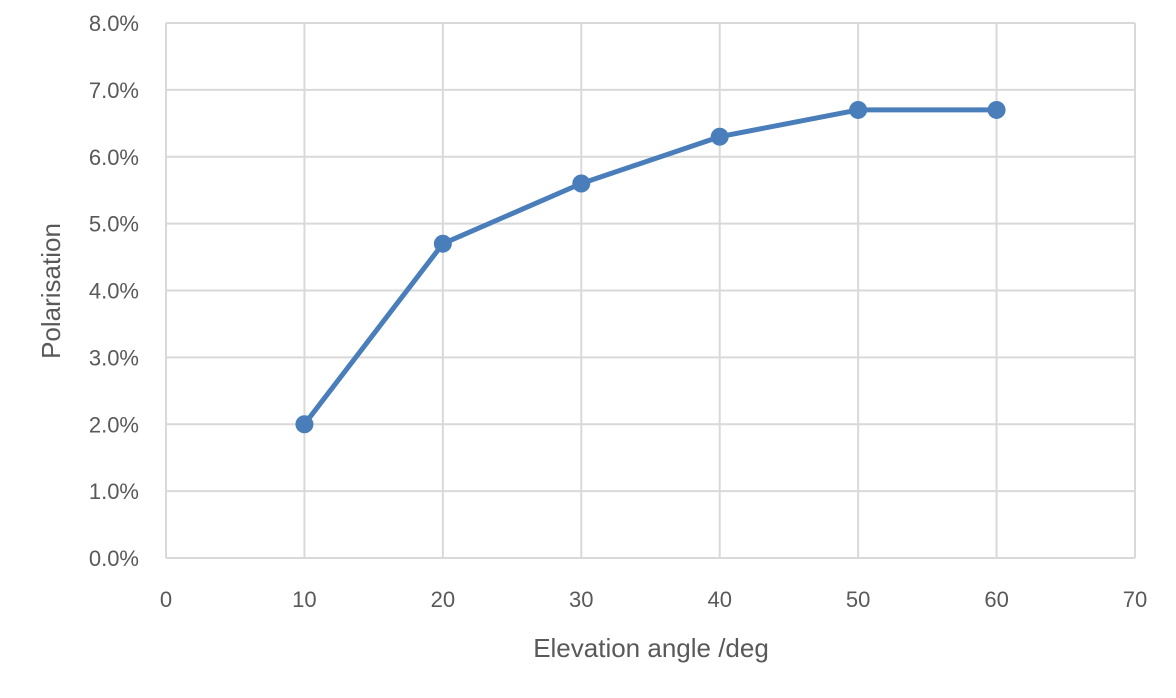 Image resolution: width=1176 pixels, height=698 pixels. I want to click on x-tick-label: 60, so click(996, 599).